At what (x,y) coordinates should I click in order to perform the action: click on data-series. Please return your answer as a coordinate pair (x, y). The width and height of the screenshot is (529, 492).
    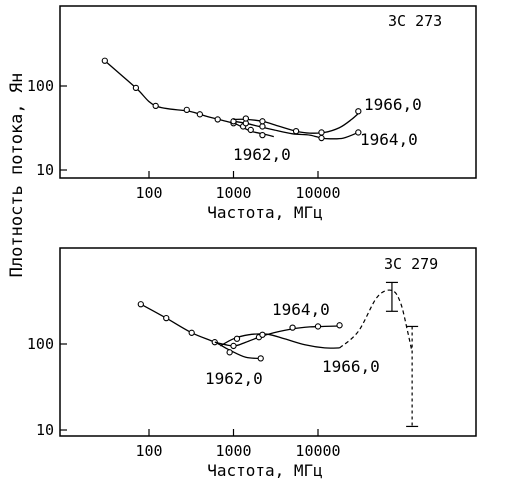
    Looking at the image, I should click on (231, 99).